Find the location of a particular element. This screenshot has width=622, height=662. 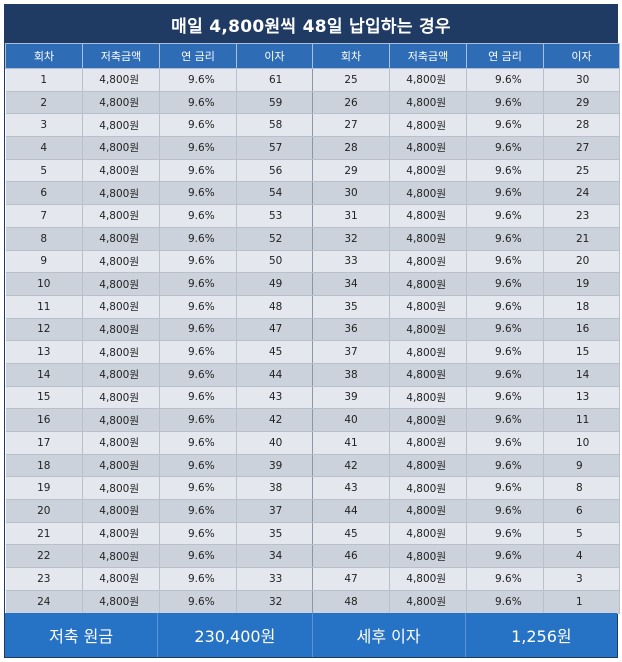

interest-label: 세후 이자 is located at coordinates (389, 635).